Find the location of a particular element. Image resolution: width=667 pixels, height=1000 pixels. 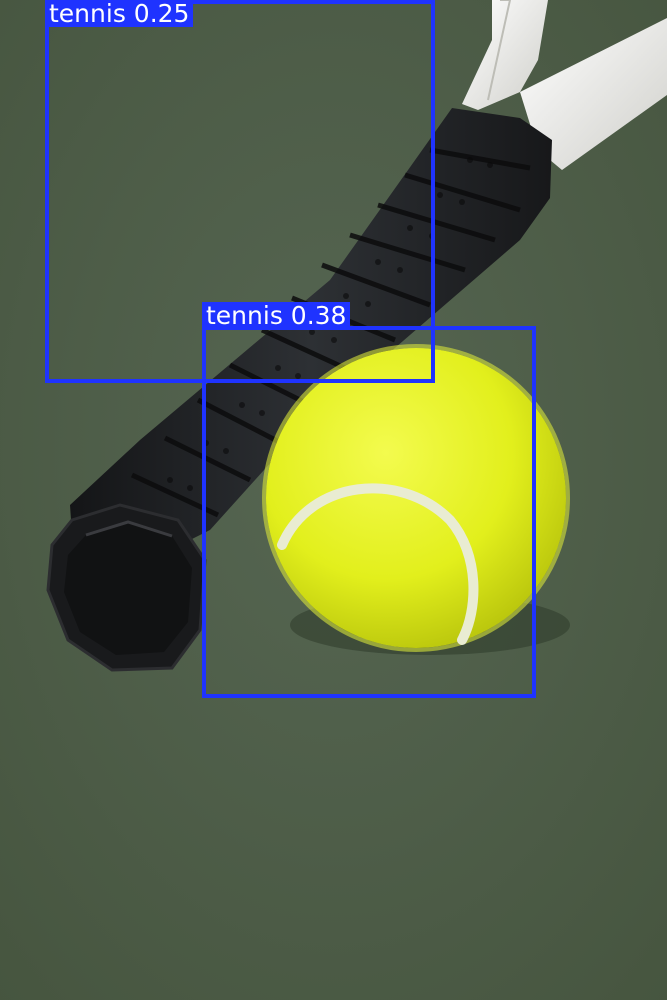

detection-label: tennis 0.38 is located at coordinates (276, 315).